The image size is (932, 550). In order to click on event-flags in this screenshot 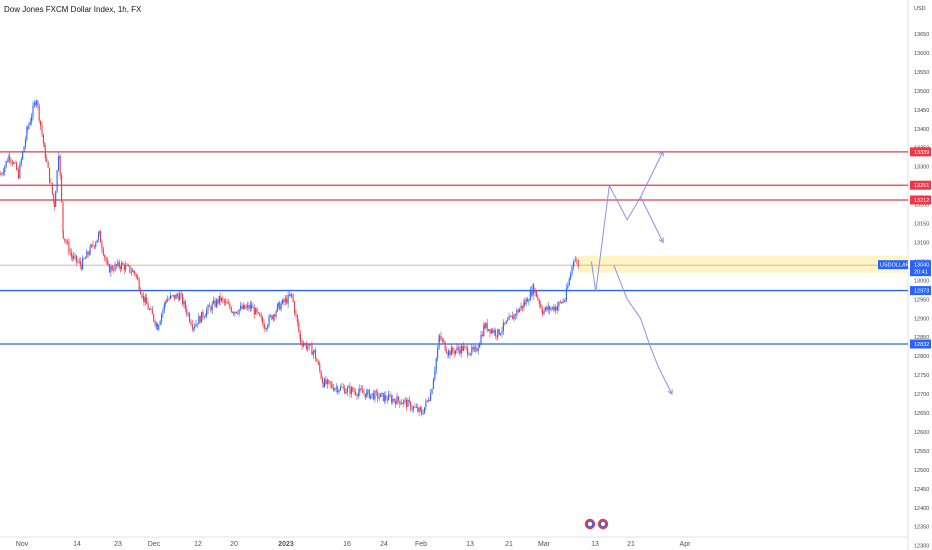, I will do `click(596, 524)`.